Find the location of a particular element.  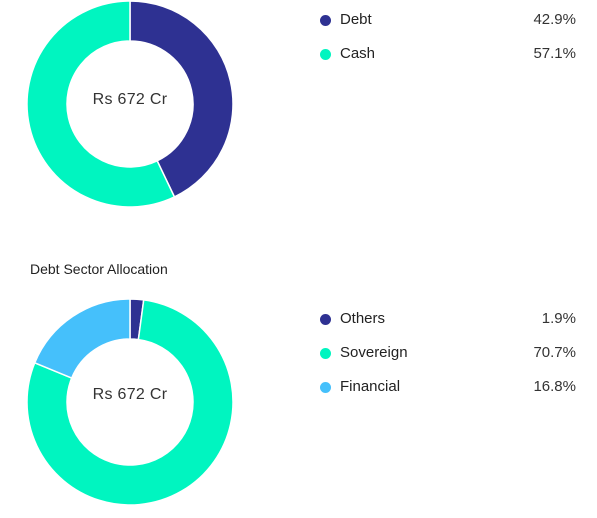

legend-label: Others is located at coordinates (363, 318).